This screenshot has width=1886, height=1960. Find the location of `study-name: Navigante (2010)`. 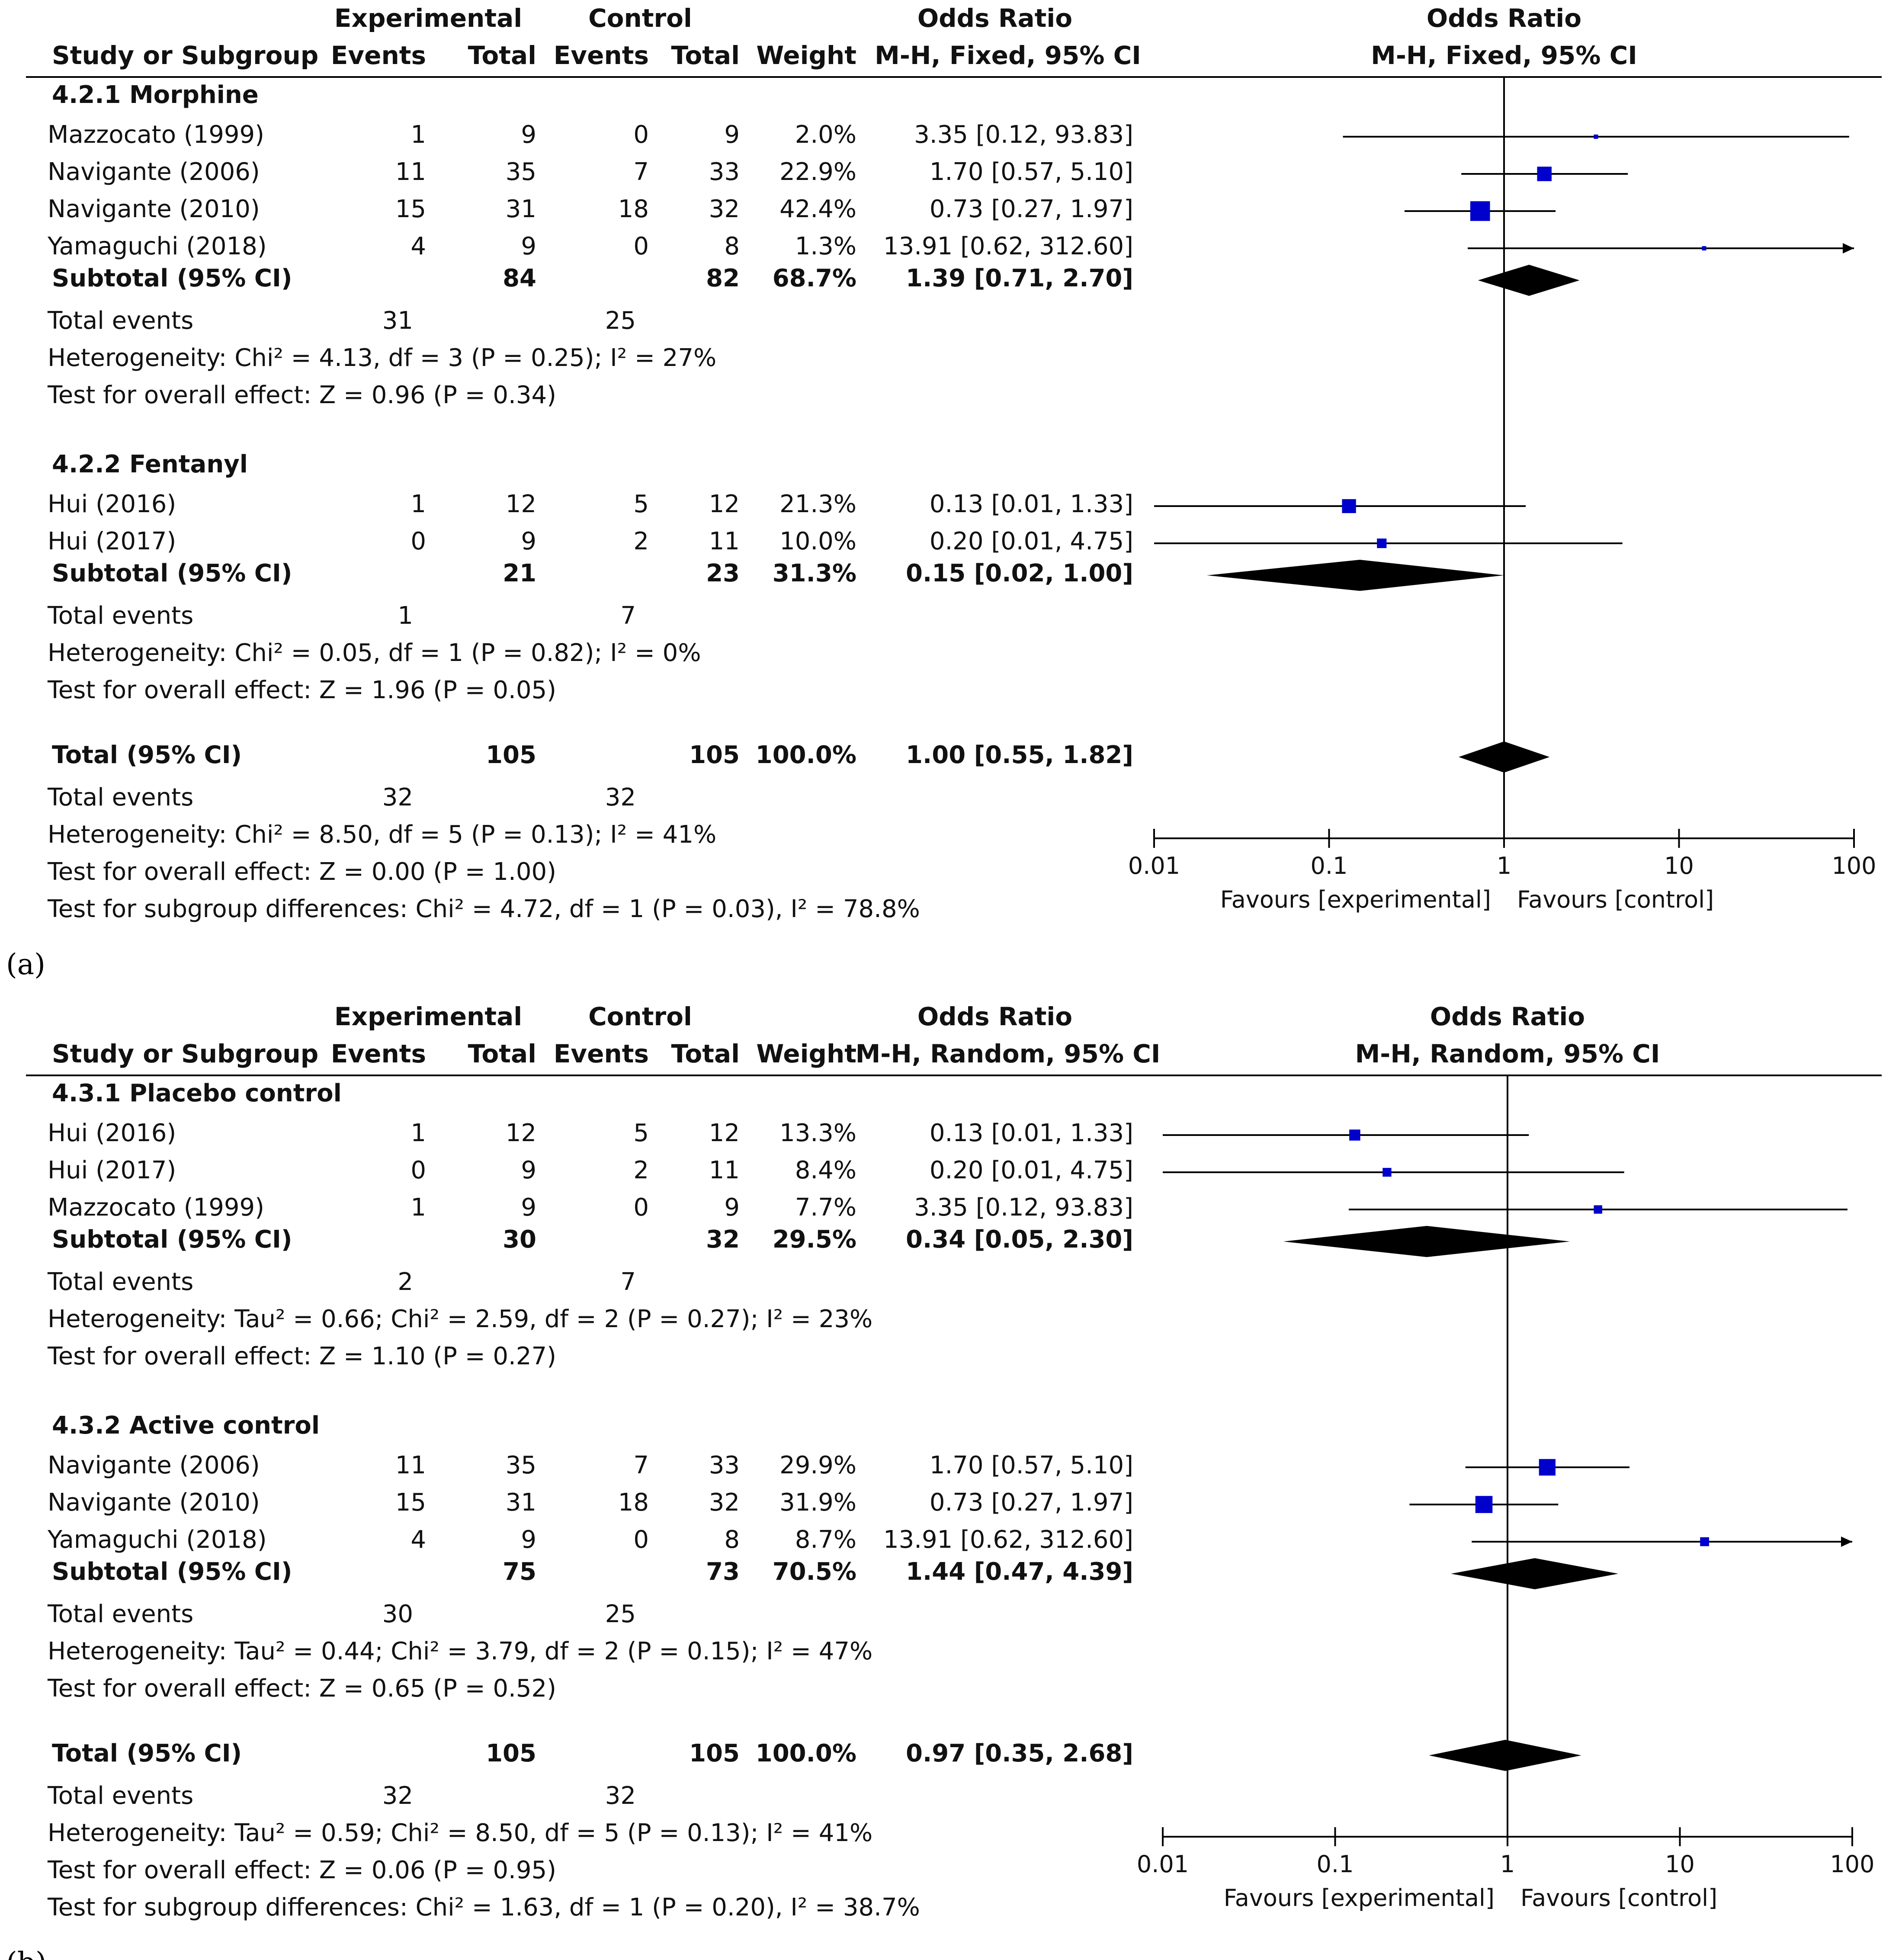

study-name: Navigante (2010) is located at coordinates (154, 209).